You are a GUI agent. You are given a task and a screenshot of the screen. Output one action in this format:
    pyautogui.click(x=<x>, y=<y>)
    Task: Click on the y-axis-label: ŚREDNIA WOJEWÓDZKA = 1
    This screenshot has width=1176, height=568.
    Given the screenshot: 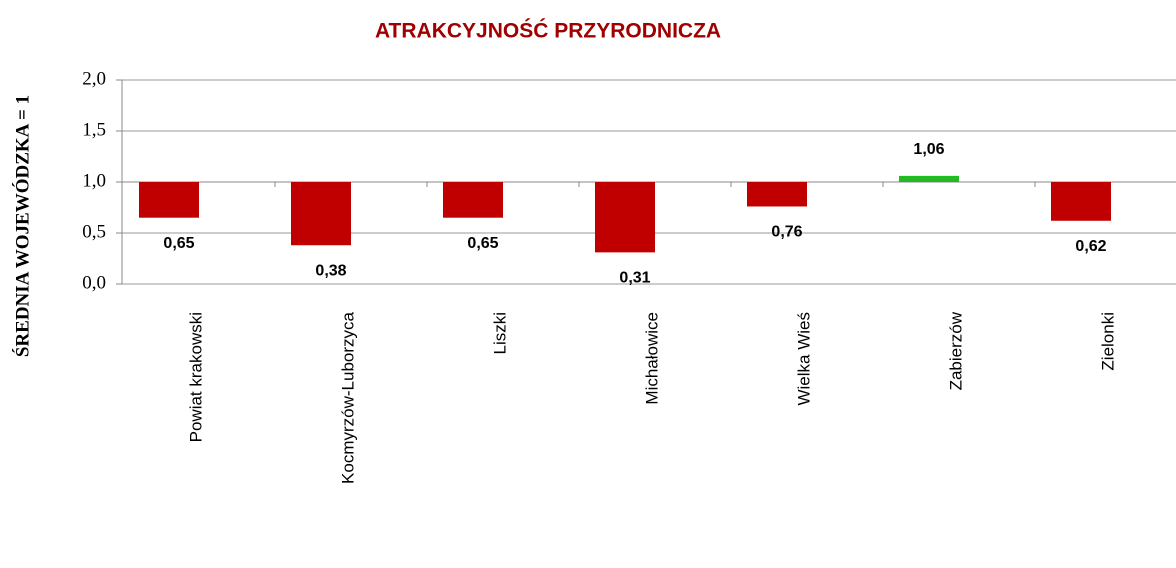 What is the action you would take?
    pyautogui.click(x=22, y=226)
    